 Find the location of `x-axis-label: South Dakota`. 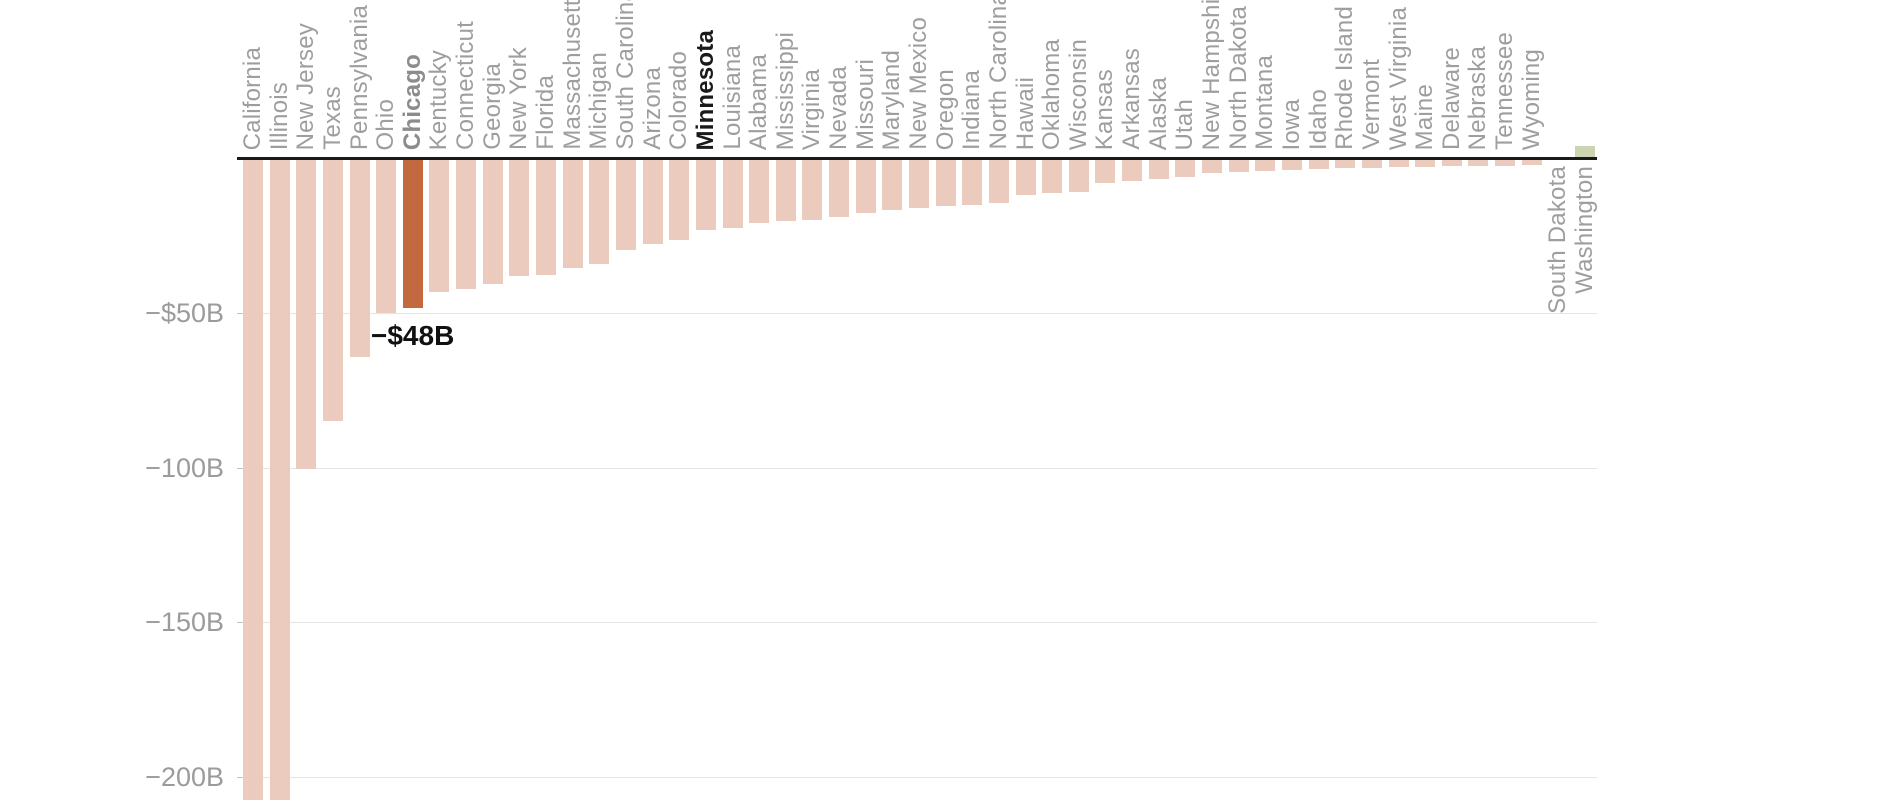

x-axis-label: South Dakota is located at coordinates (1557, 240).